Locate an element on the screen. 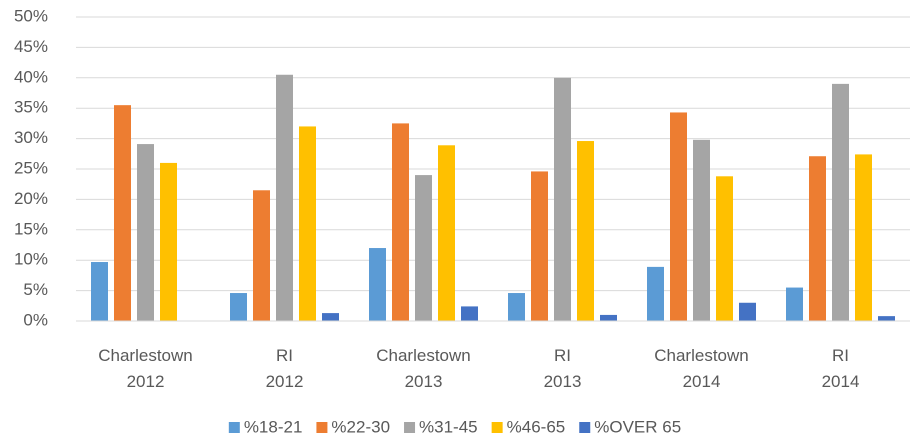  y-tick-label: 15% is located at coordinates (31, 228).